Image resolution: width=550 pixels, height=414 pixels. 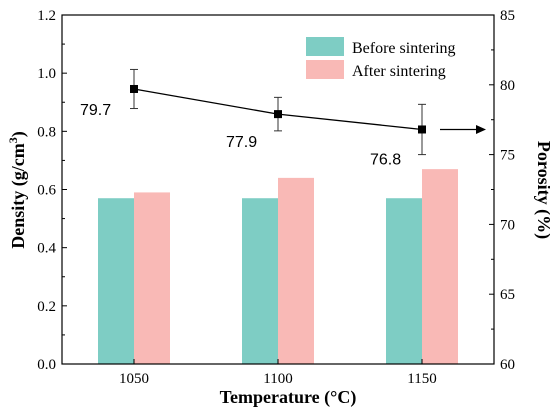 What do you see at coordinates (481, 129) in the screenshot?
I see `axis-arrow-head` at bounding box center [481, 129].